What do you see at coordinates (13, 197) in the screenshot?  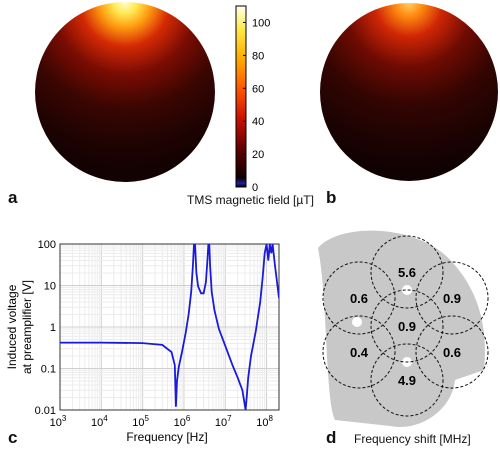 I see `panel-letter-a: a` at bounding box center [13, 197].